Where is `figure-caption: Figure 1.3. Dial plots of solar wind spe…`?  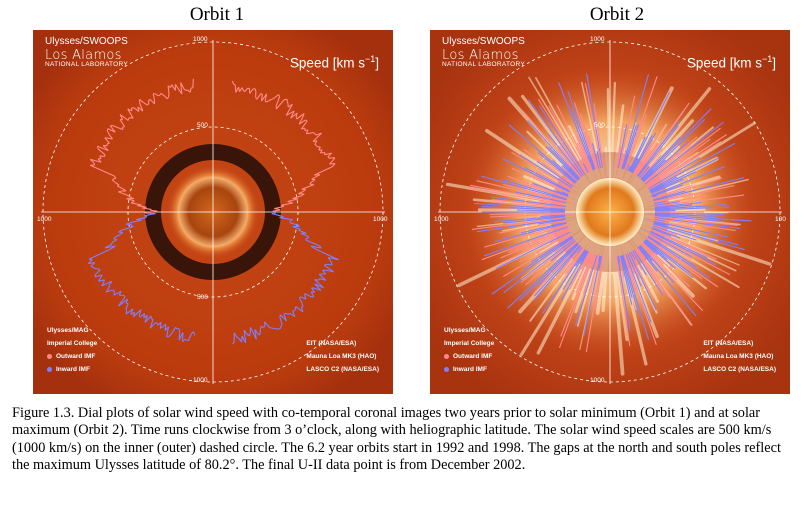 figure-caption: Figure 1.3. Dial plots of solar wind spe… is located at coordinates (396, 439).